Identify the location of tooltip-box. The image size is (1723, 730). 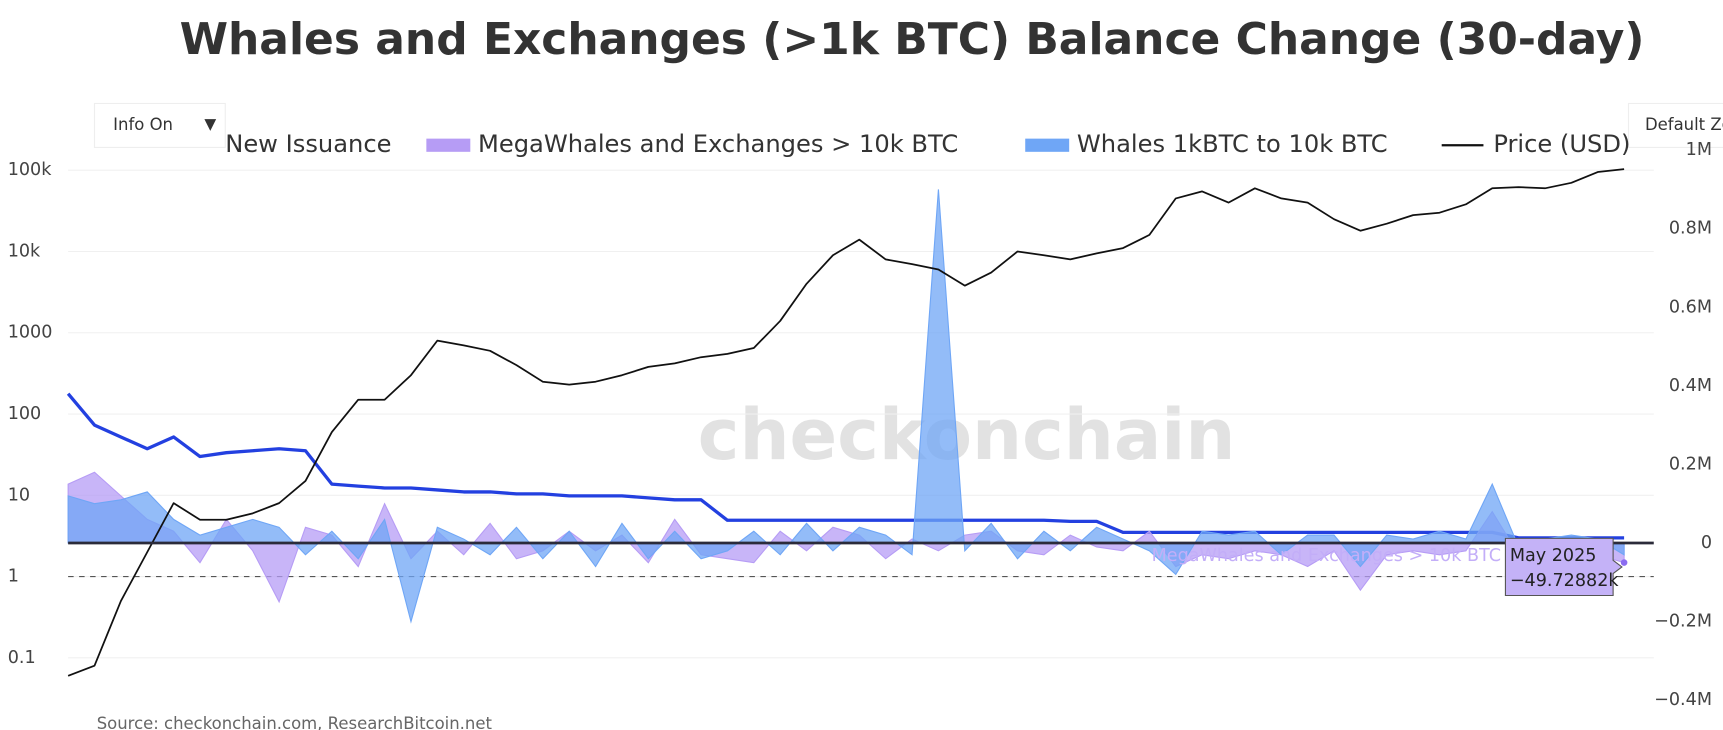
(1563, 567).